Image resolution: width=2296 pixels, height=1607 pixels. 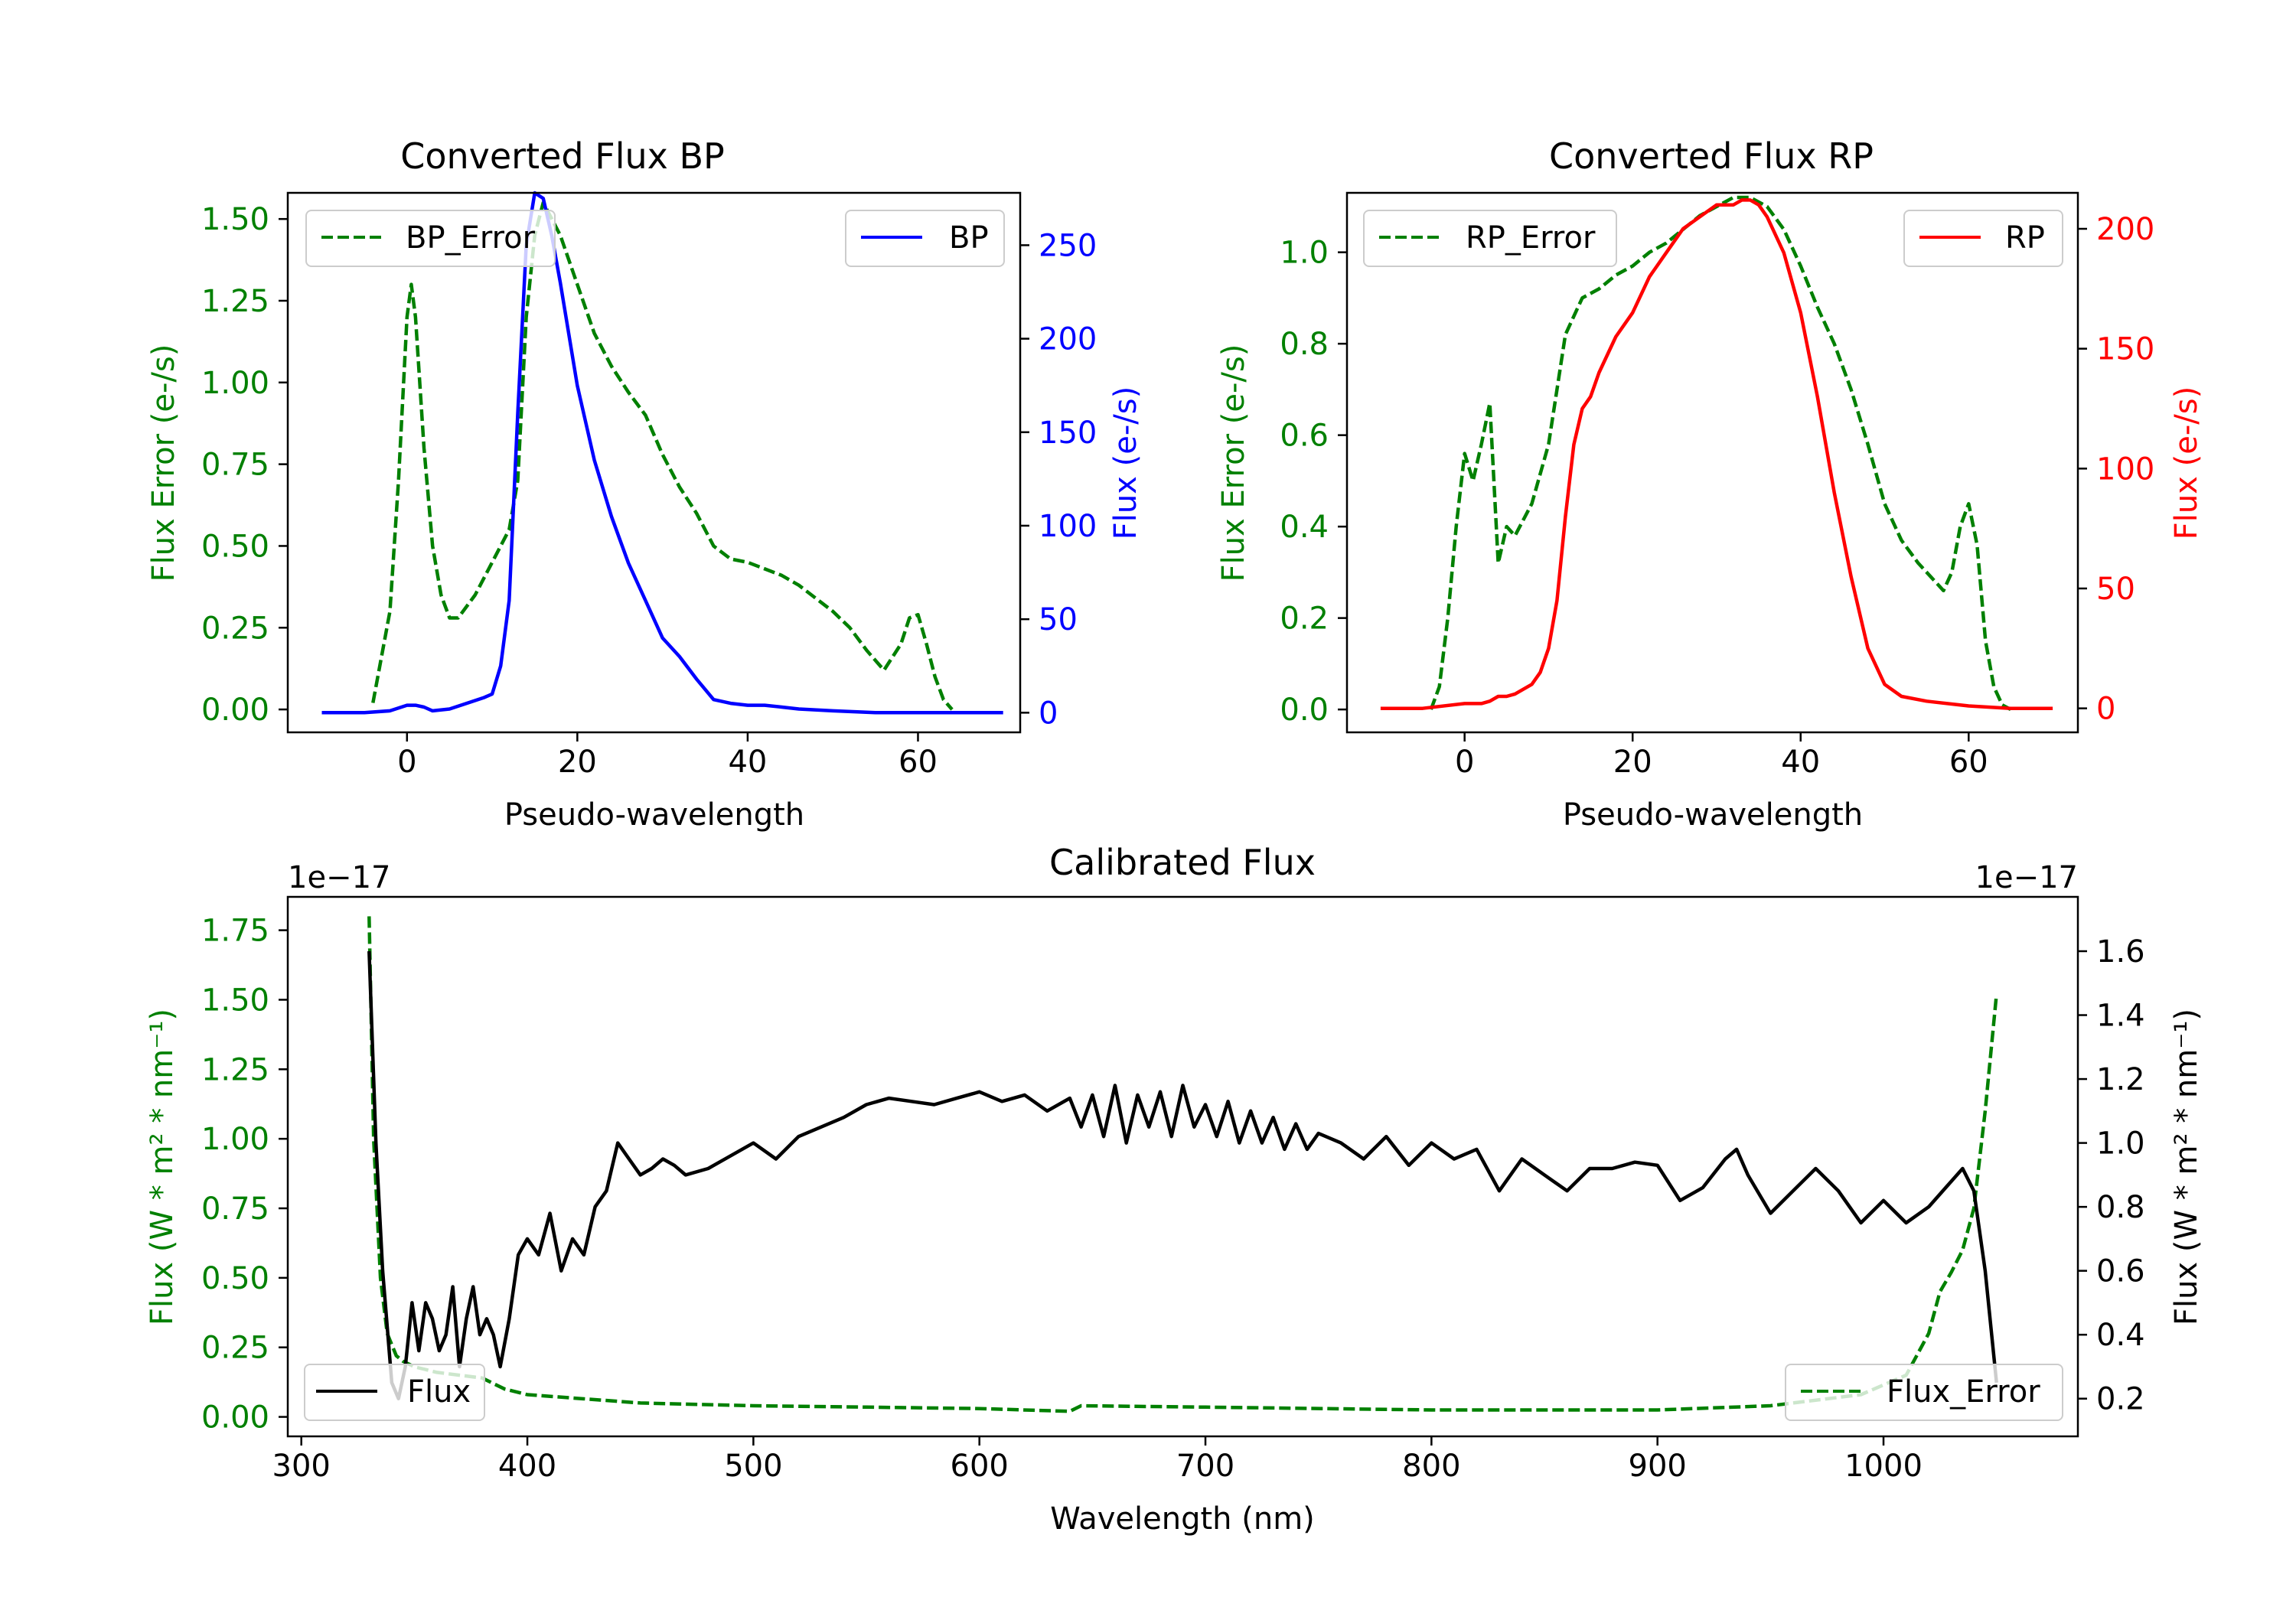 I want to click on bp-y-right-tick-label: 50, so click(x=1058, y=619).